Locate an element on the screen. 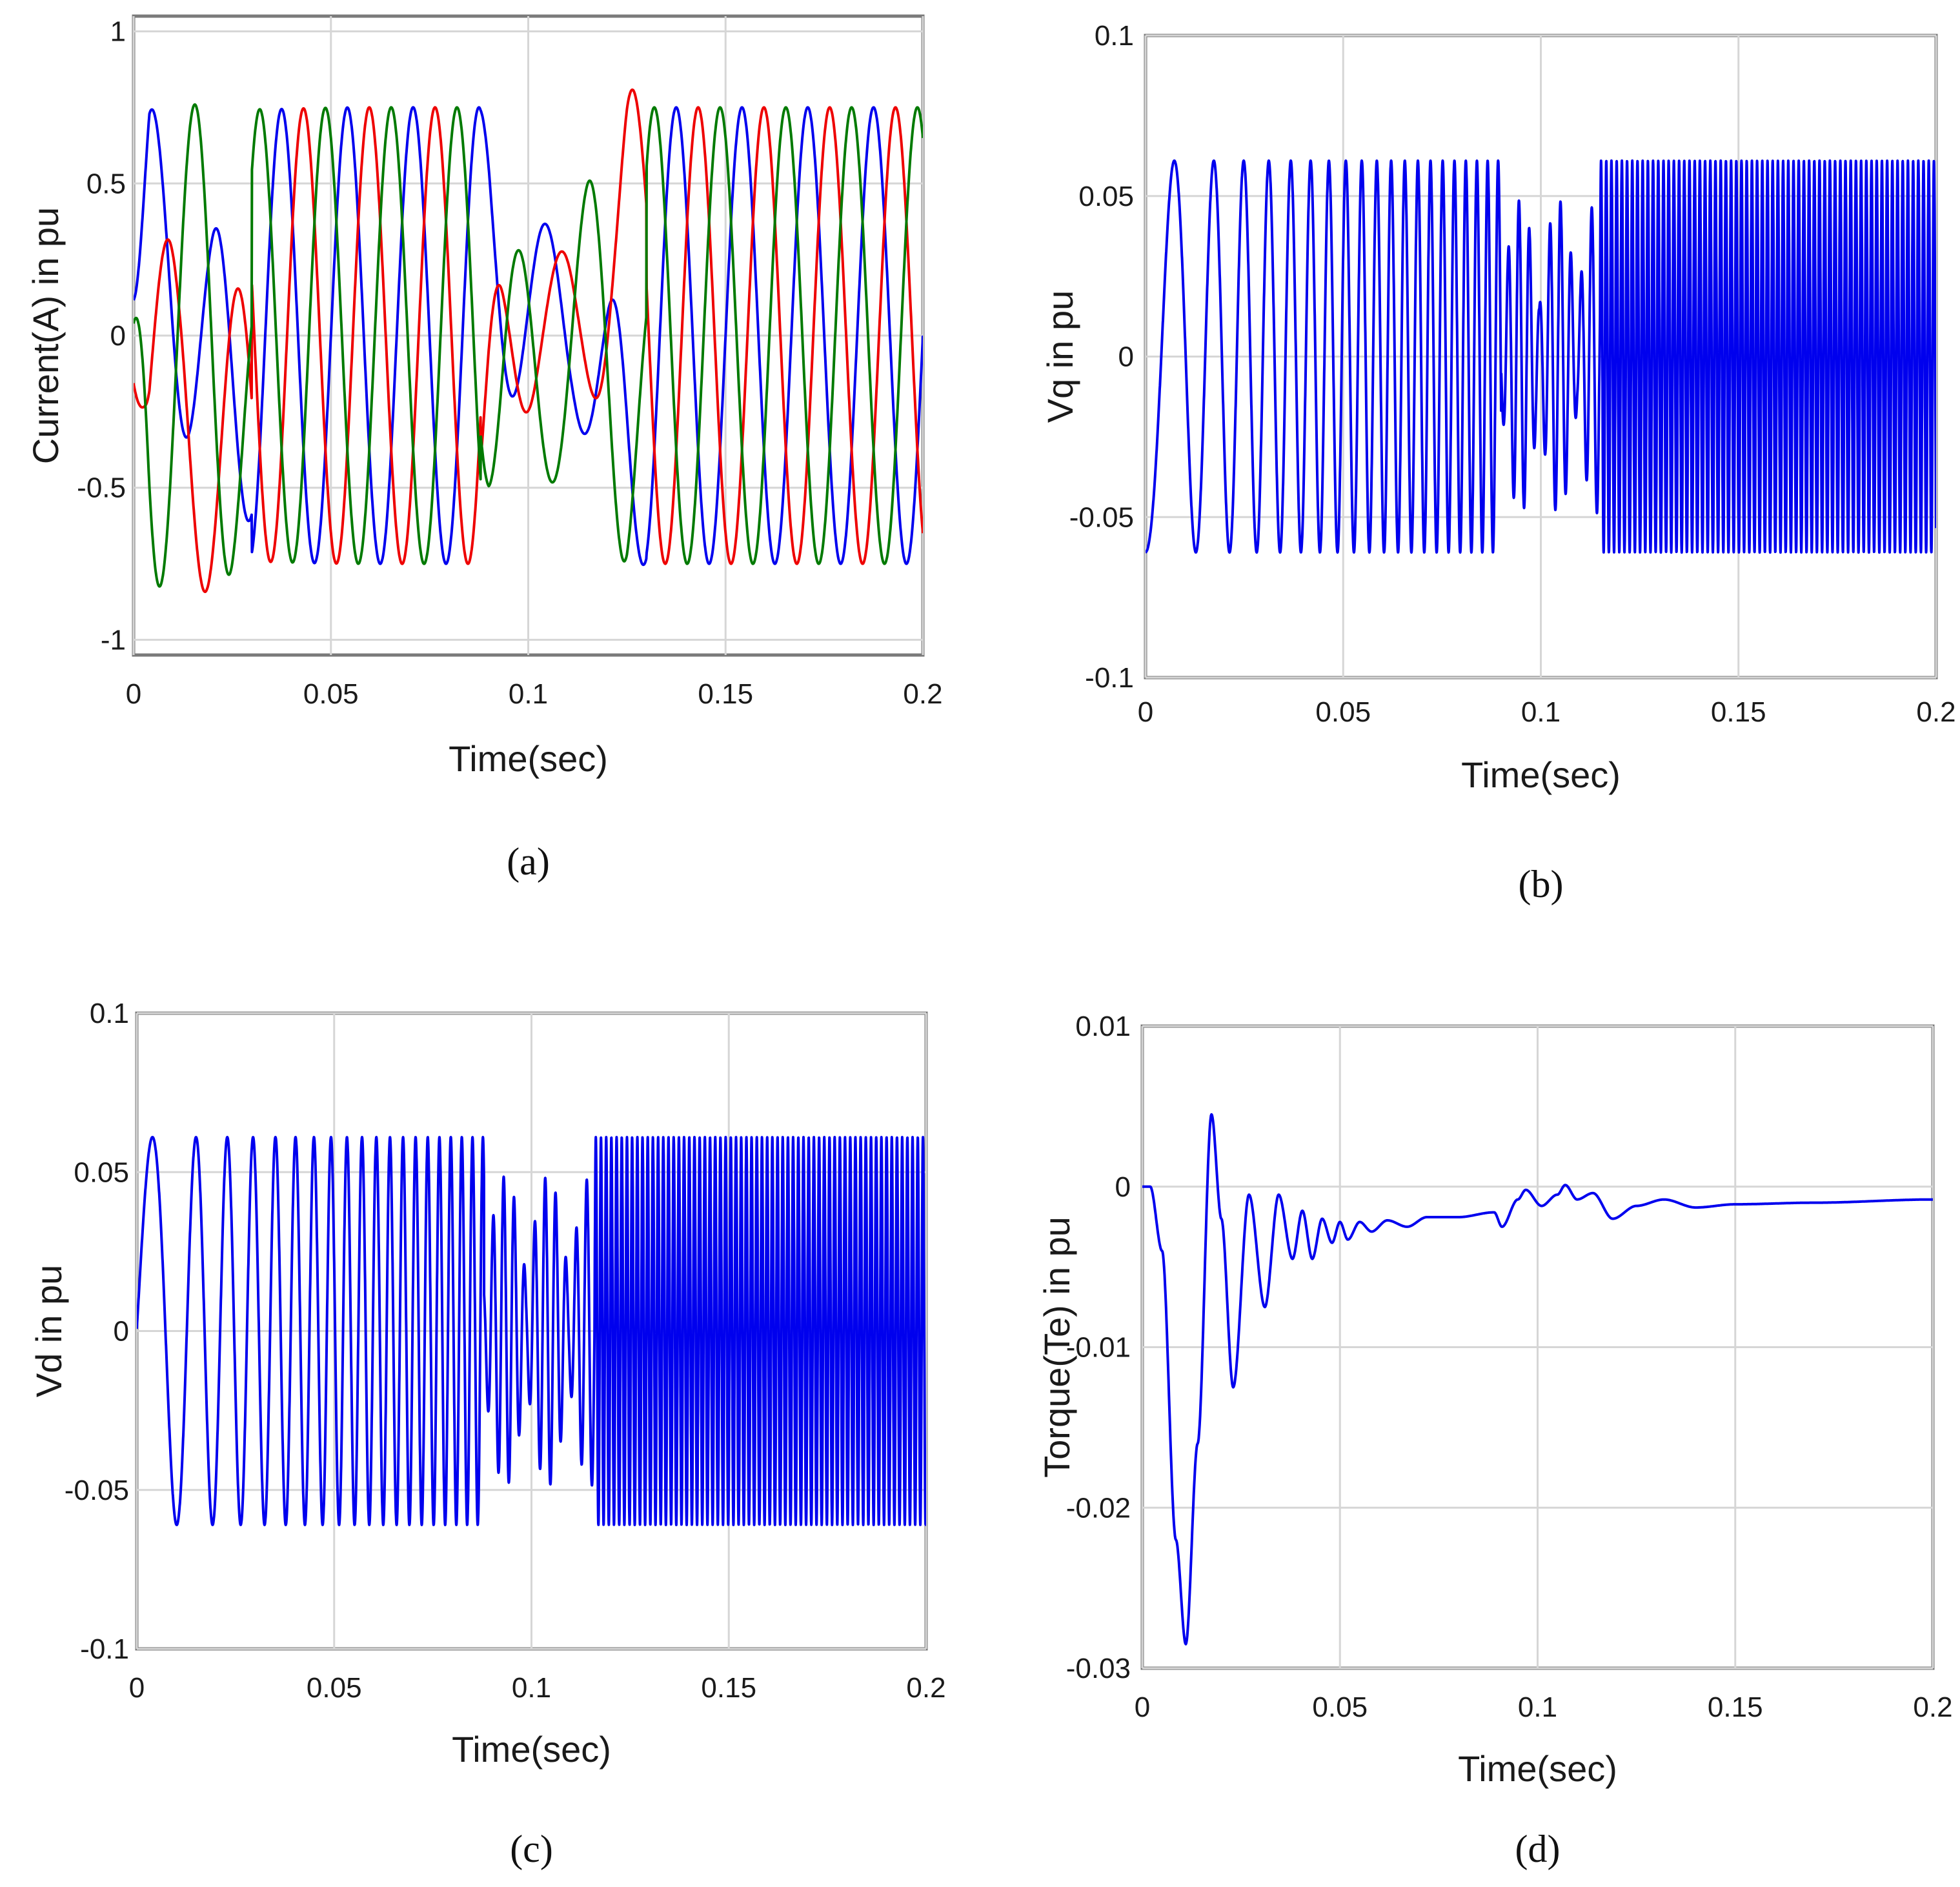 The image size is (1960, 1887). y-tick-label: 1 is located at coordinates (118, 32).